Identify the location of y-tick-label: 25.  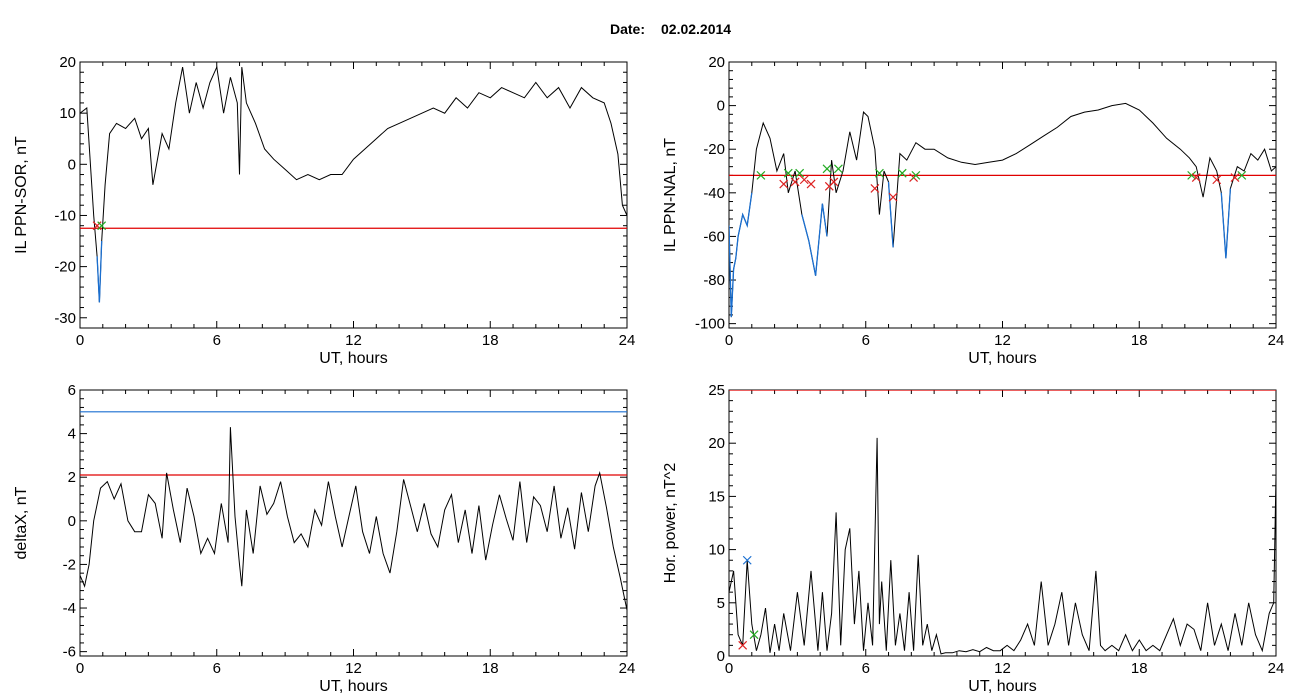
(716, 390).